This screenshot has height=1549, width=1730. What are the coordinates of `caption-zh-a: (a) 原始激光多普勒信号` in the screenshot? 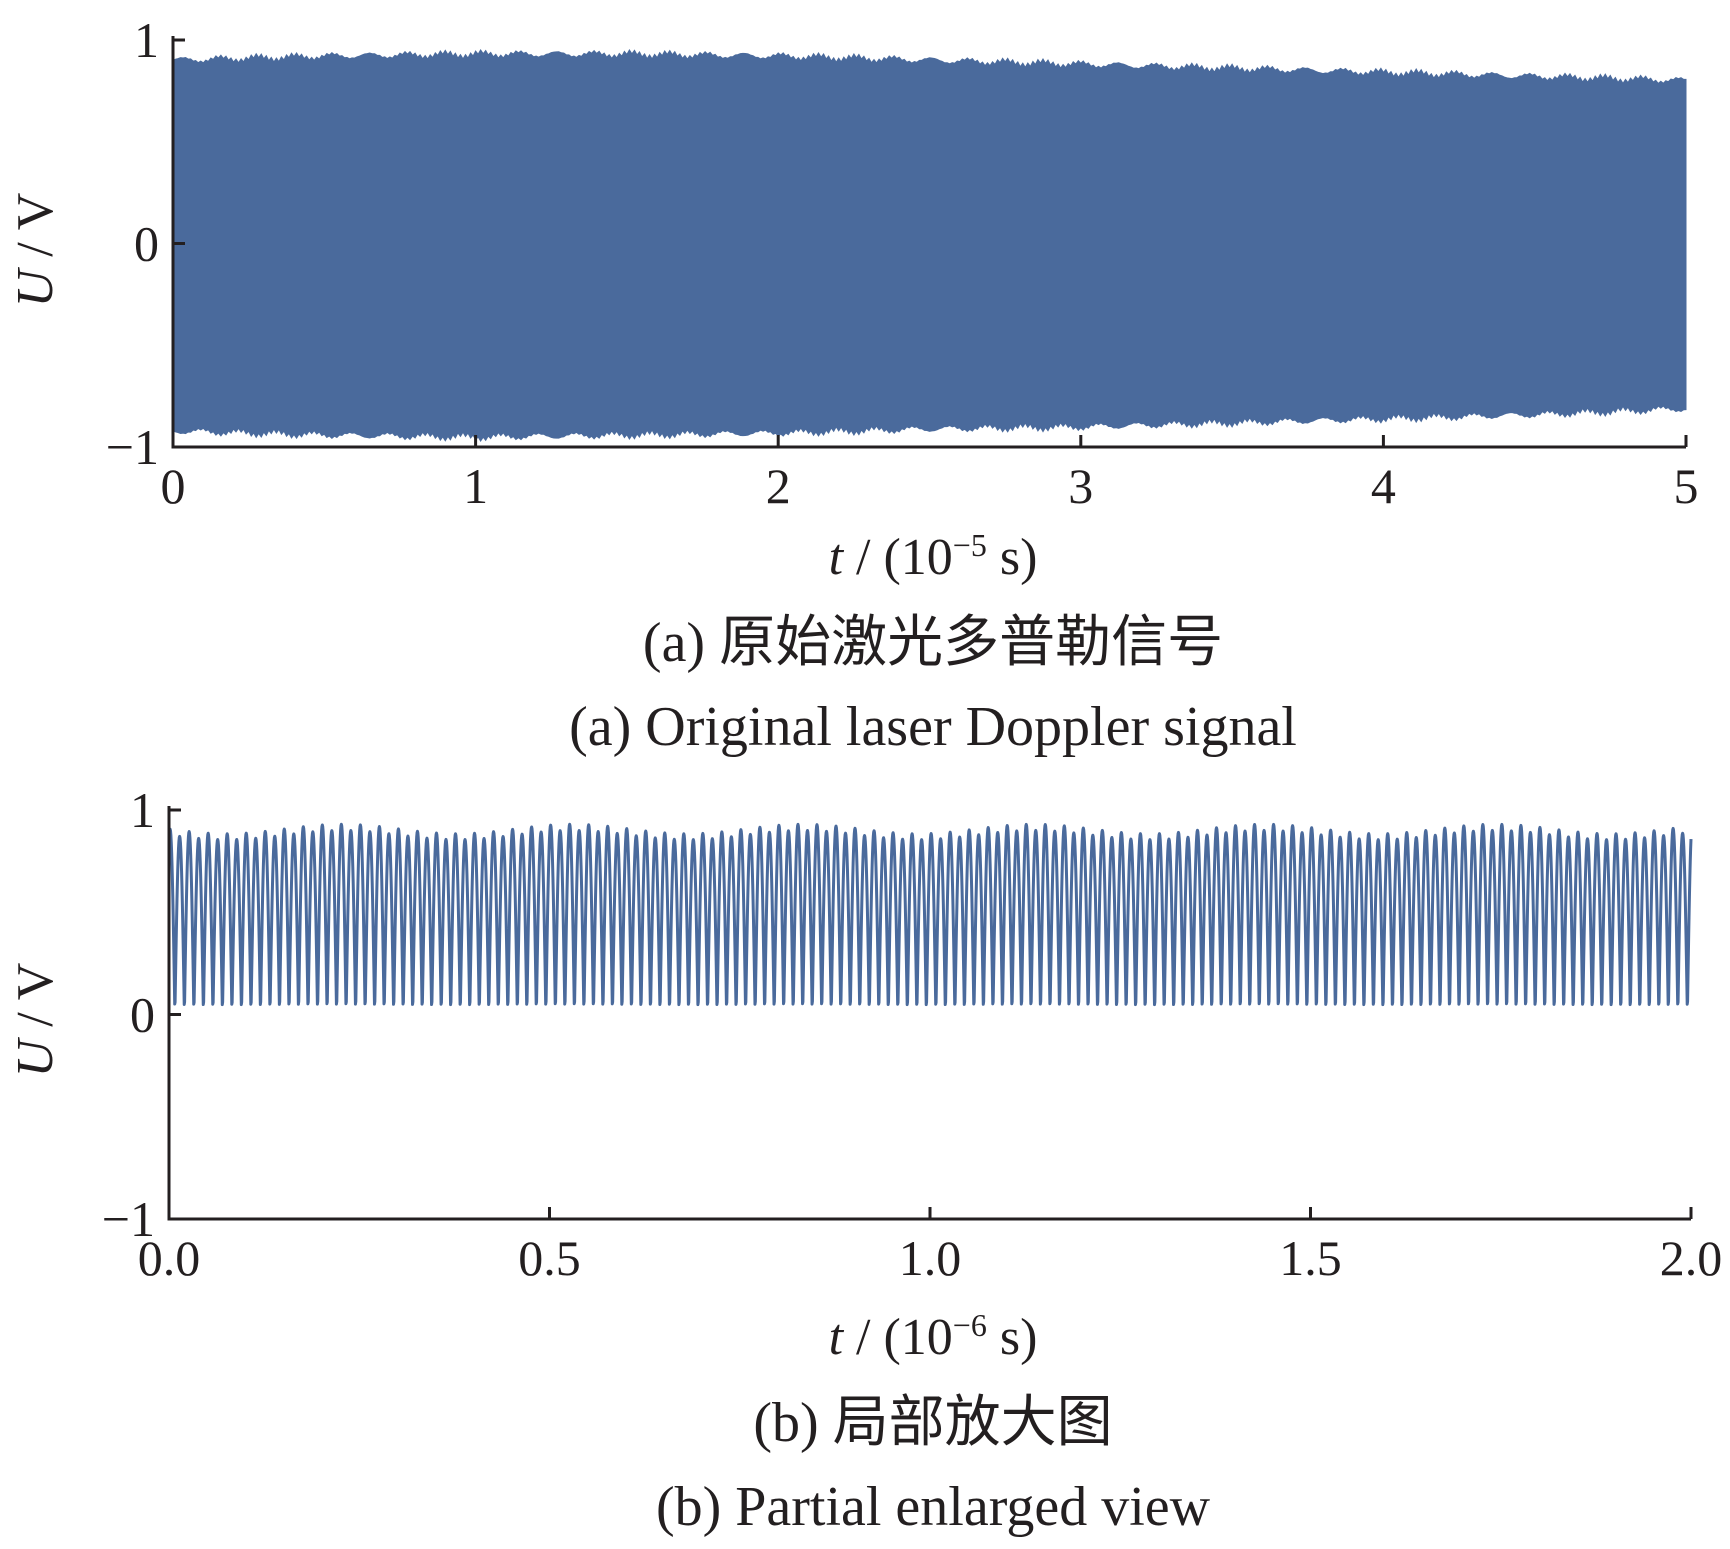 It's located at (933, 643).